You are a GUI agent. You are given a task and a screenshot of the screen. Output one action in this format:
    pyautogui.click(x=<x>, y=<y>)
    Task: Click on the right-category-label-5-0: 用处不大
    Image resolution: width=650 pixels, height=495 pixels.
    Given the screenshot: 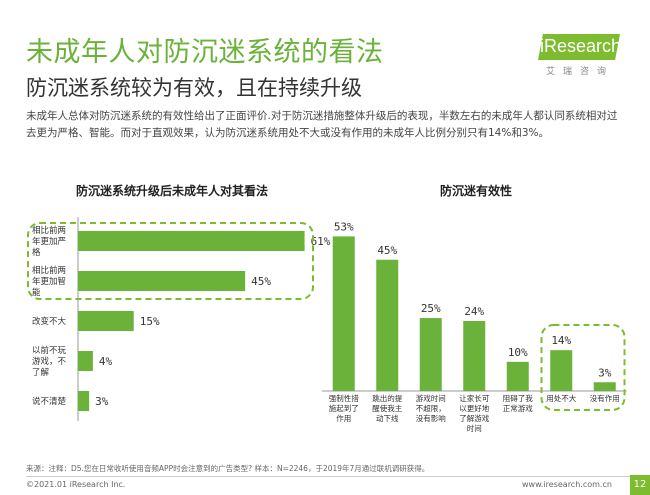 What is the action you would take?
    pyautogui.click(x=561, y=398)
    